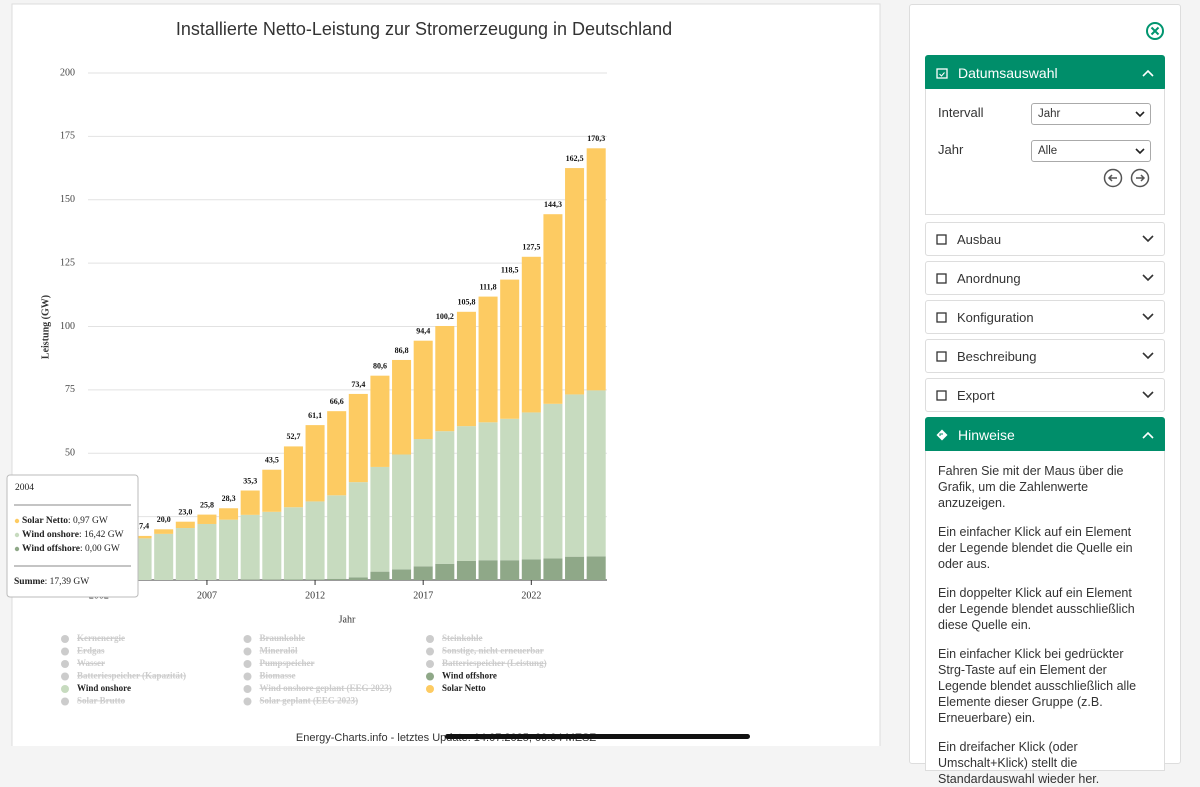  I want to click on tooltip-series: Wind offshore, so click(51, 549).